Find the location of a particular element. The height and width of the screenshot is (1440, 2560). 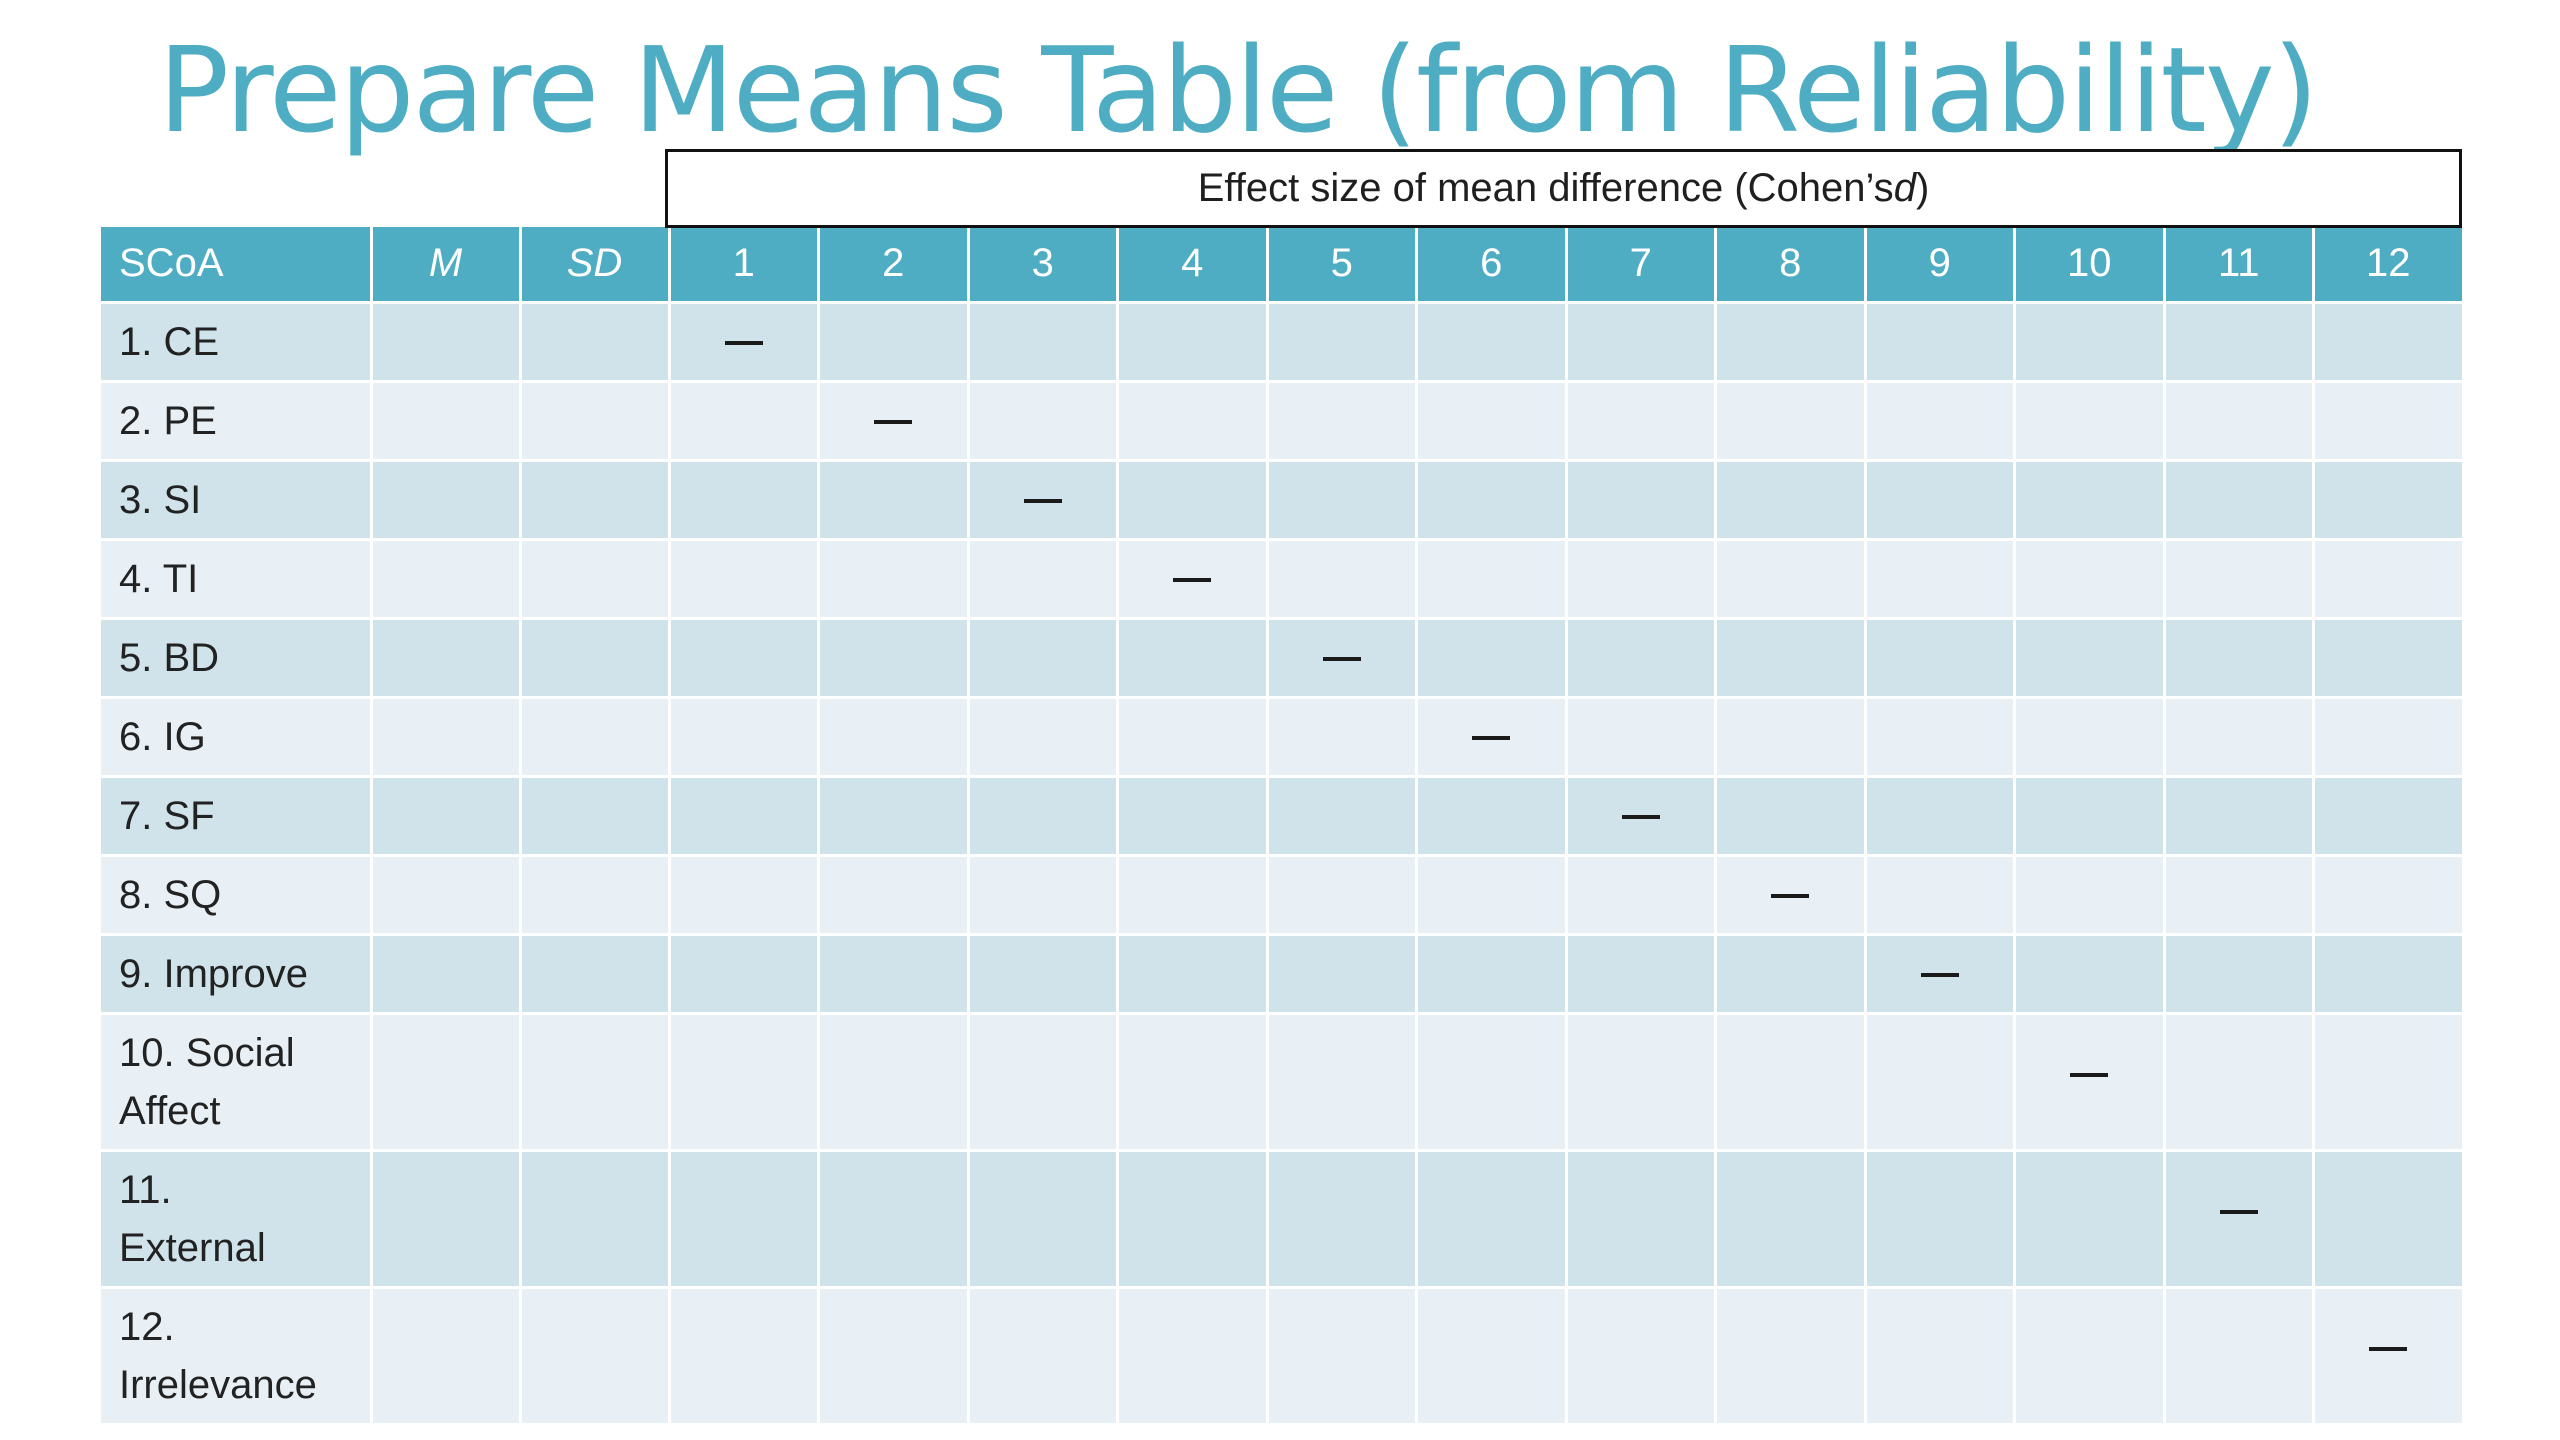

row-label-line: 9. Improve is located at coordinates (213, 973).